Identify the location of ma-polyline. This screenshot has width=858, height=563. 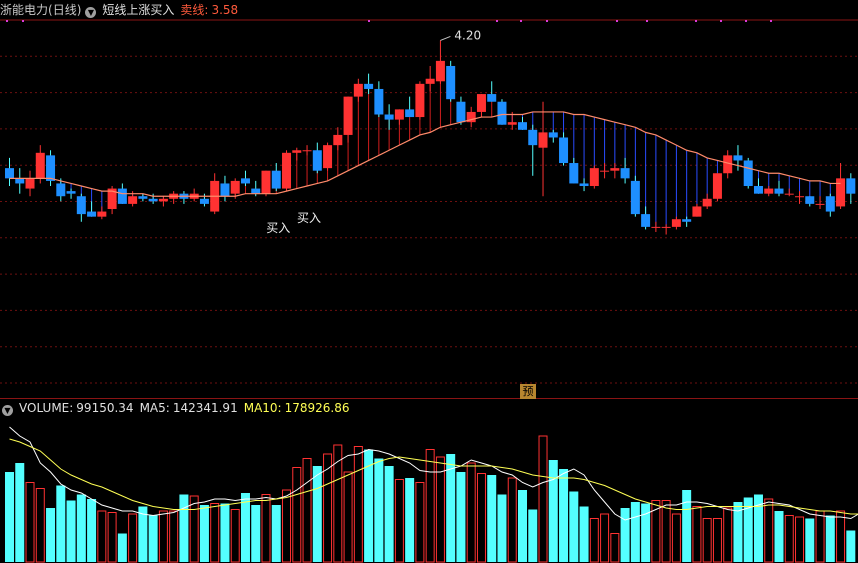
(425, 154).